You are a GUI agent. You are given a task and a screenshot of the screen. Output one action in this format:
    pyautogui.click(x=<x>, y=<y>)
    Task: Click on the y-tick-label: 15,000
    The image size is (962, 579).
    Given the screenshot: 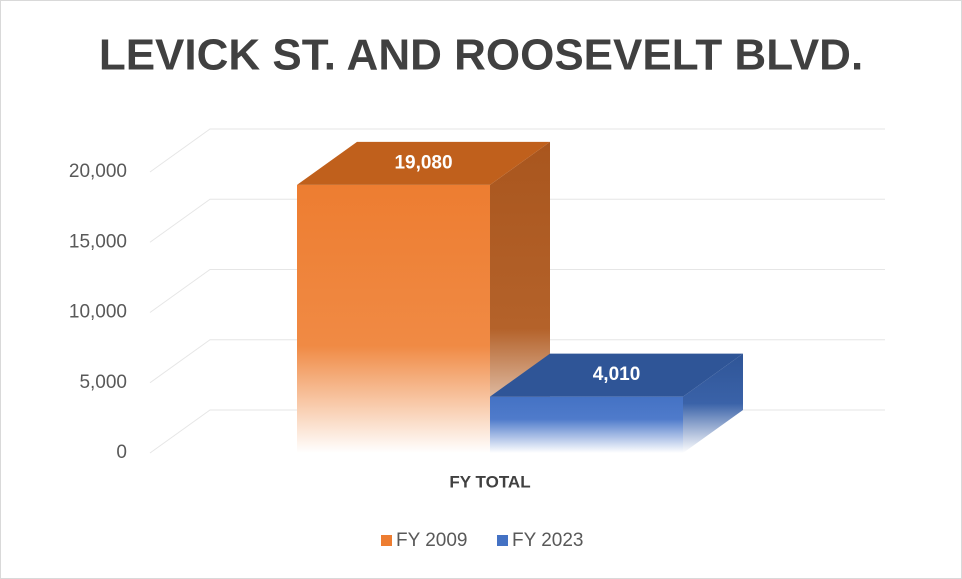 What is the action you would take?
    pyautogui.click(x=98, y=241)
    